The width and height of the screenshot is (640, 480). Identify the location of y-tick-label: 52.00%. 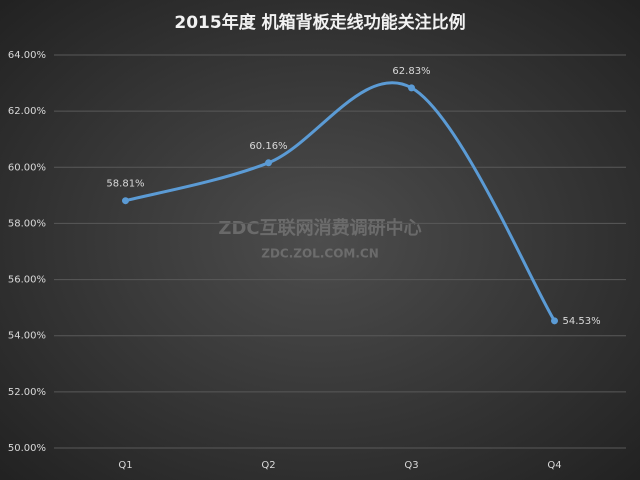
(27, 392).